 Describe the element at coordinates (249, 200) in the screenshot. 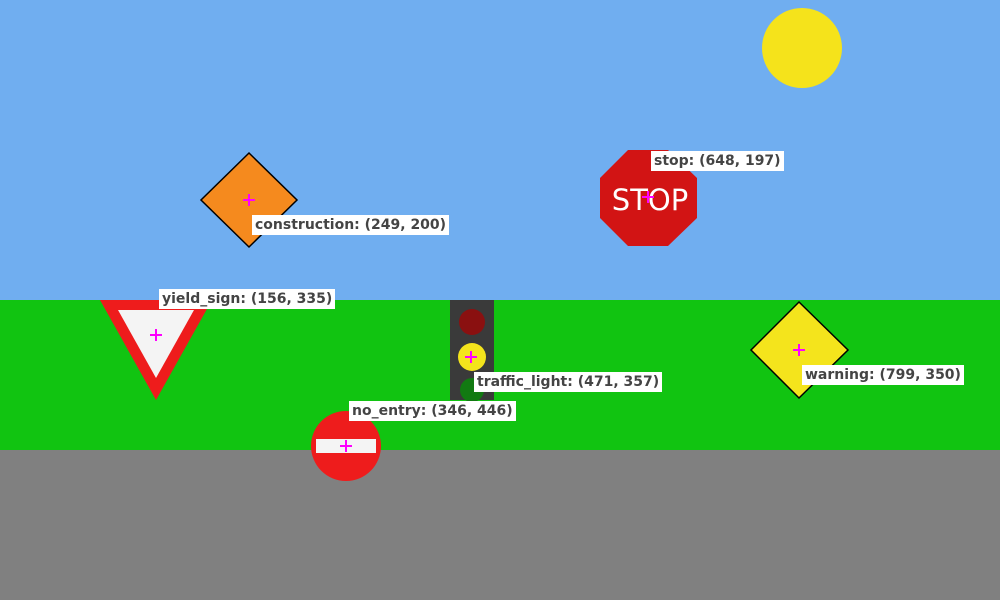

I see `marker-construction` at that location.